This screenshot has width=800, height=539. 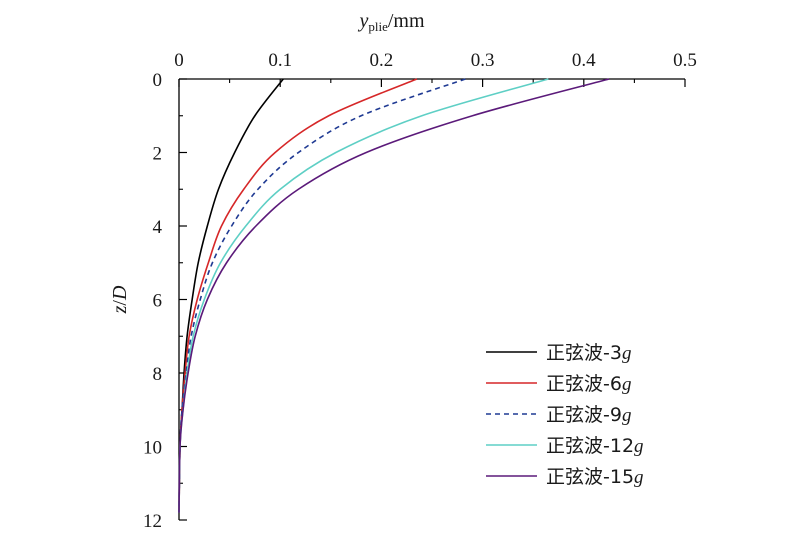 I want to click on y-axis-title: z/D, so click(x=120, y=299).